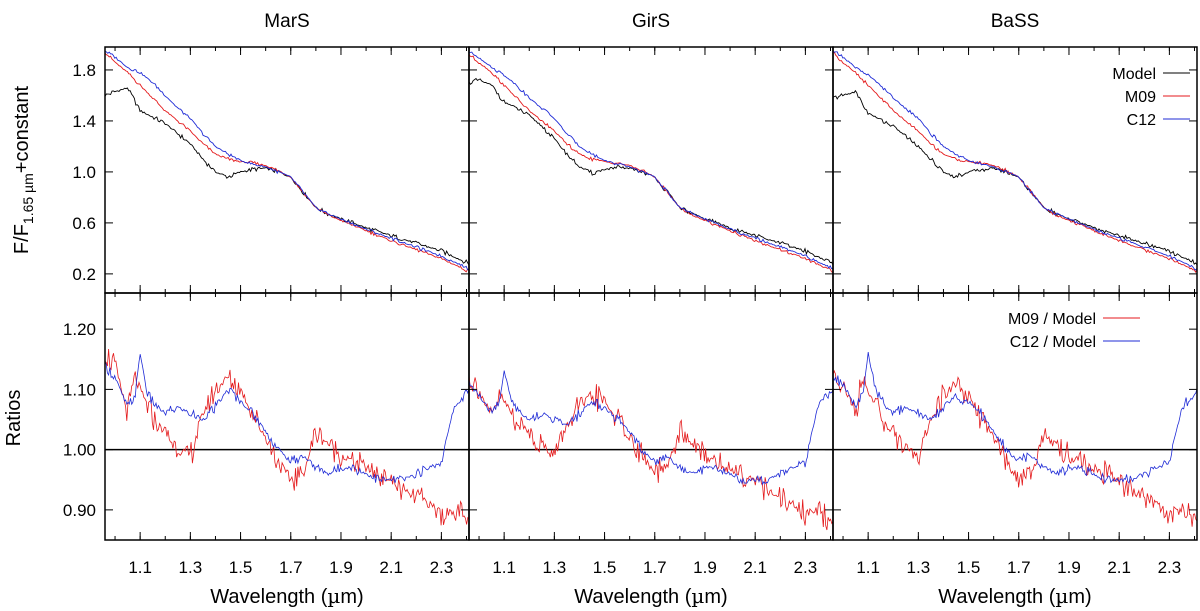 The width and height of the screenshot is (1200, 611). What do you see at coordinates (651, 21) in the screenshot?
I see `panel-title: GirS` at bounding box center [651, 21].